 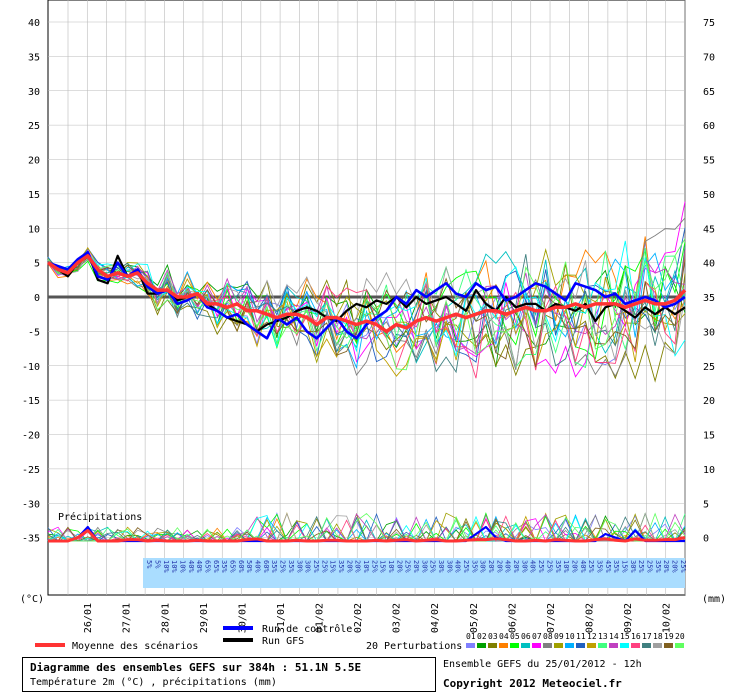 What do you see at coordinates (31, 436) in the screenshot?
I see `y-left-tick: -20` at bounding box center [31, 436].